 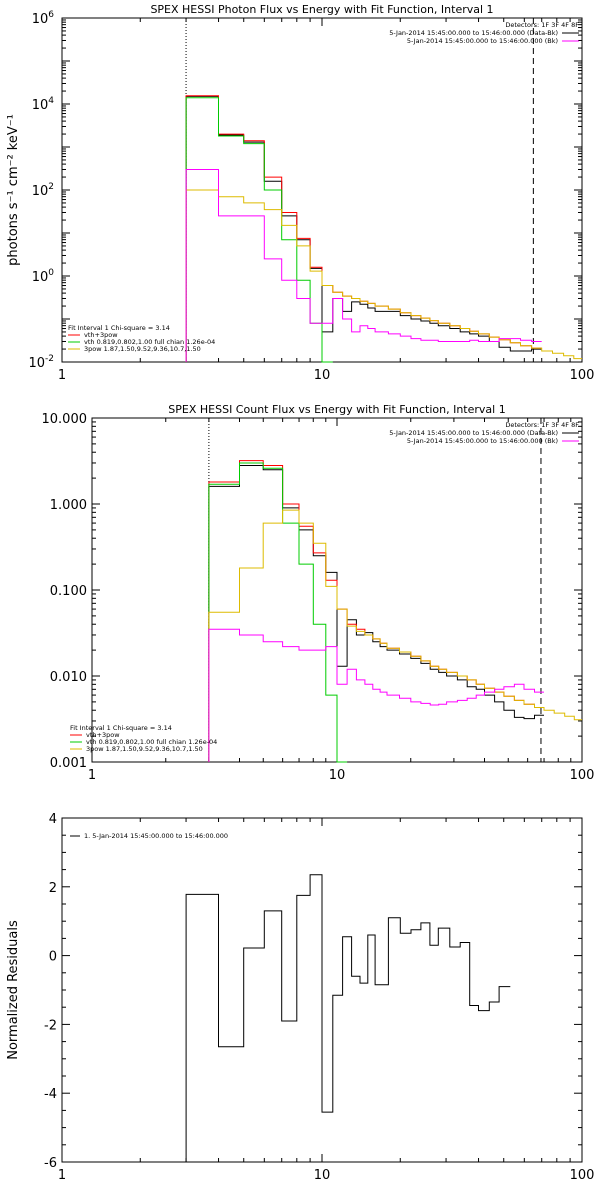 What do you see at coordinates (337, 775) in the screenshot?
I see `count-x-tick-label: 10` at bounding box center [337, 775].